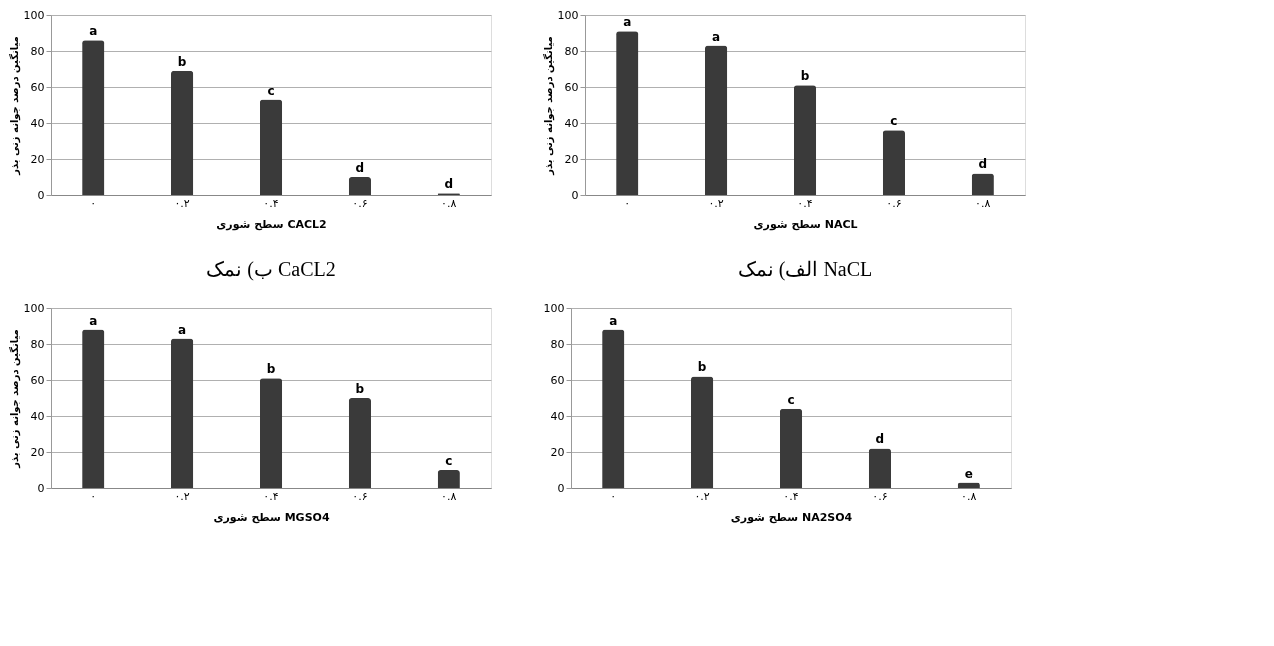 The image size is (1274, 646). Describe the element at coordinates (968, 473) in the screenshot. I see `annotation: e` at that location.